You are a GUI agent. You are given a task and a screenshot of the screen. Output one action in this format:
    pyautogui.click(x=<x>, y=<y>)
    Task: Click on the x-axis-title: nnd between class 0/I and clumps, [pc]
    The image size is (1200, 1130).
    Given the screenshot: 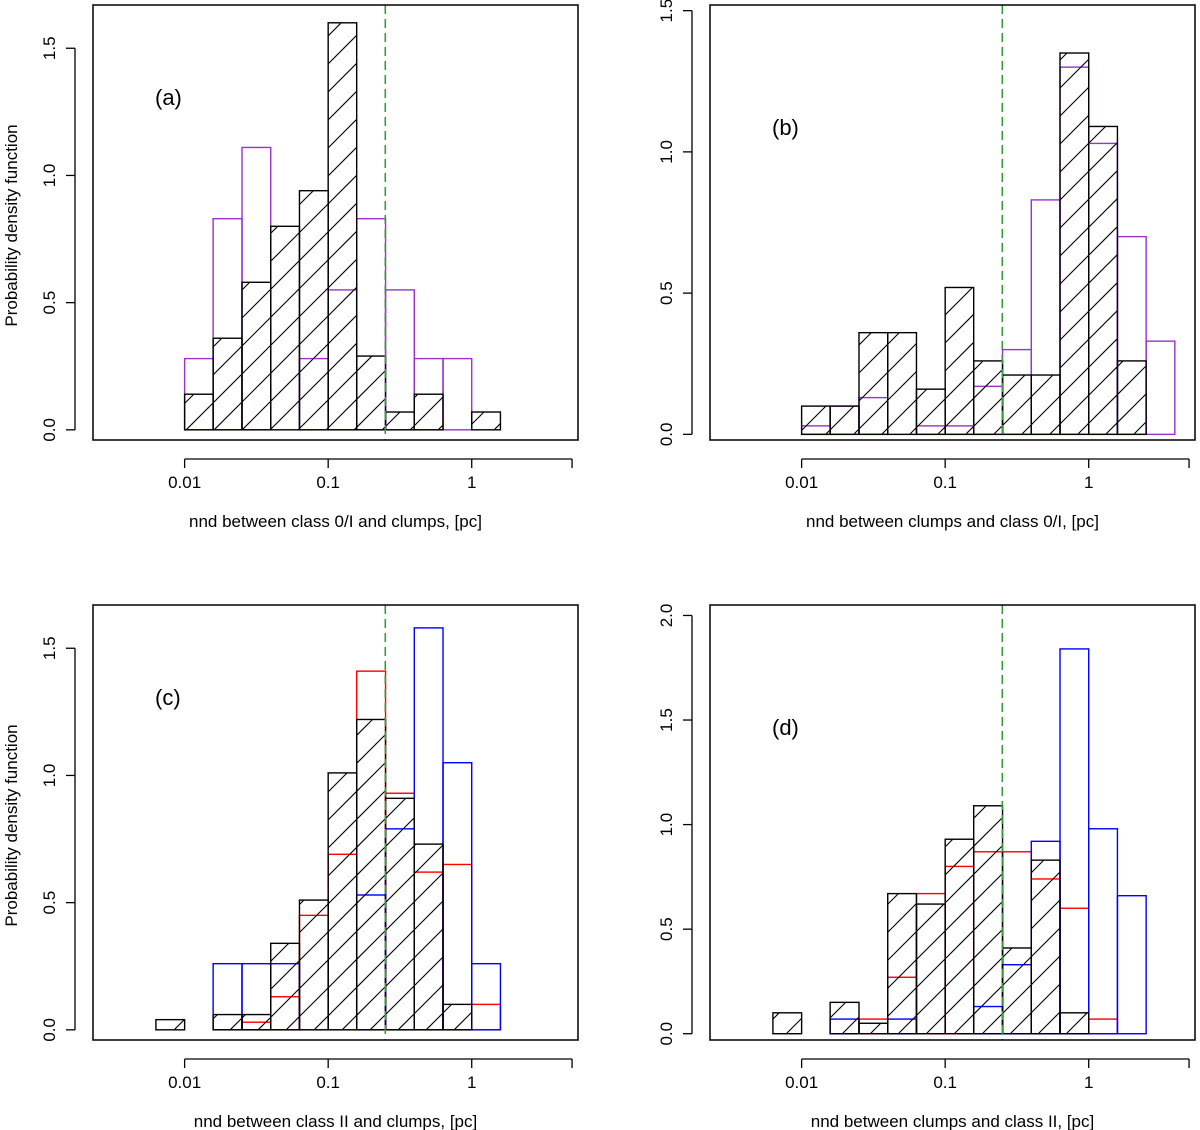 What is the action you would take?
    pyautogui.click(x=335, y=521)
    